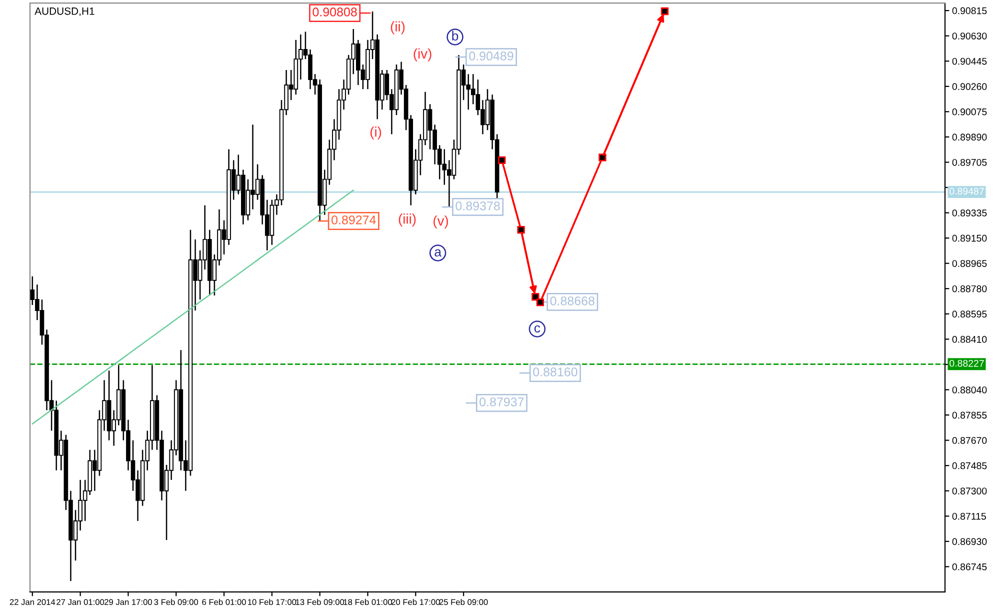 The image size is (1000, 609). What do you see at coordinates (969, 36) in the screenshot?
I see `y-tick-label: 0.90630` at bounding box center [969, 36].